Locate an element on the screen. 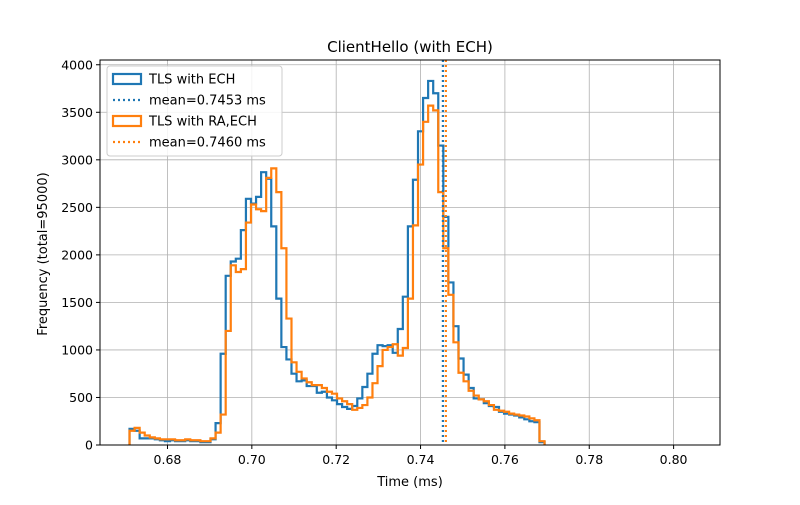 The image size is (800, 505). x-tick-label: 0.68 is located at coordinates (168, 459).